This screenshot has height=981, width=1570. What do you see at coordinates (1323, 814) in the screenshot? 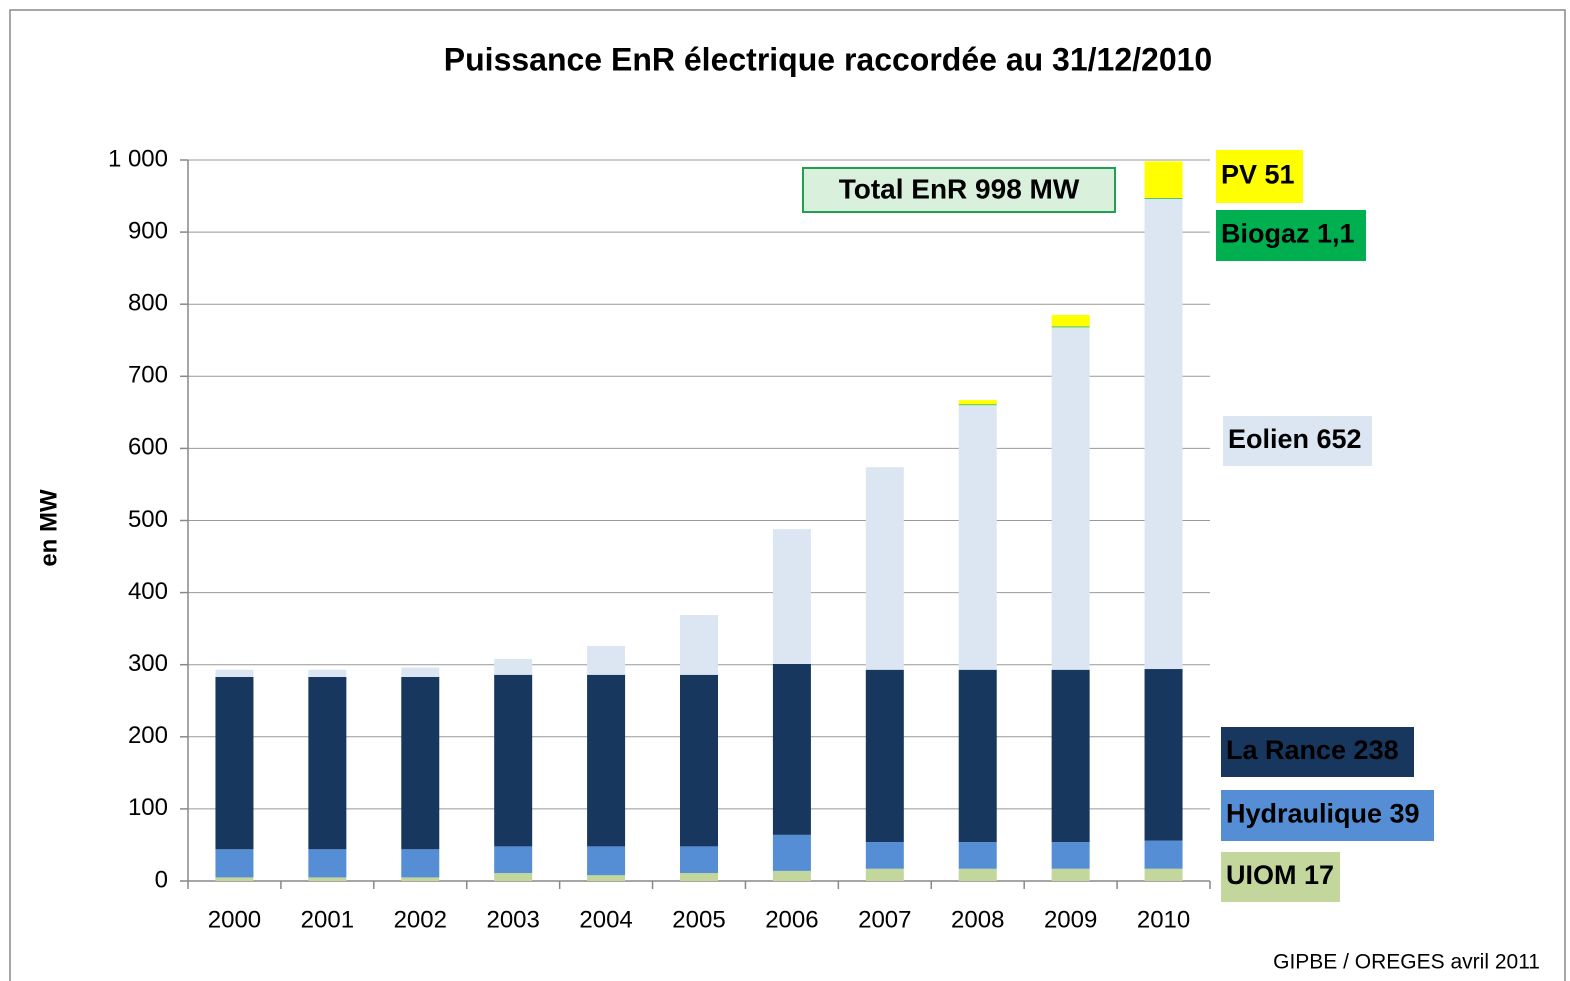
I see `legend-label: Hydraulique 39` at bounding box center [1323, 814].